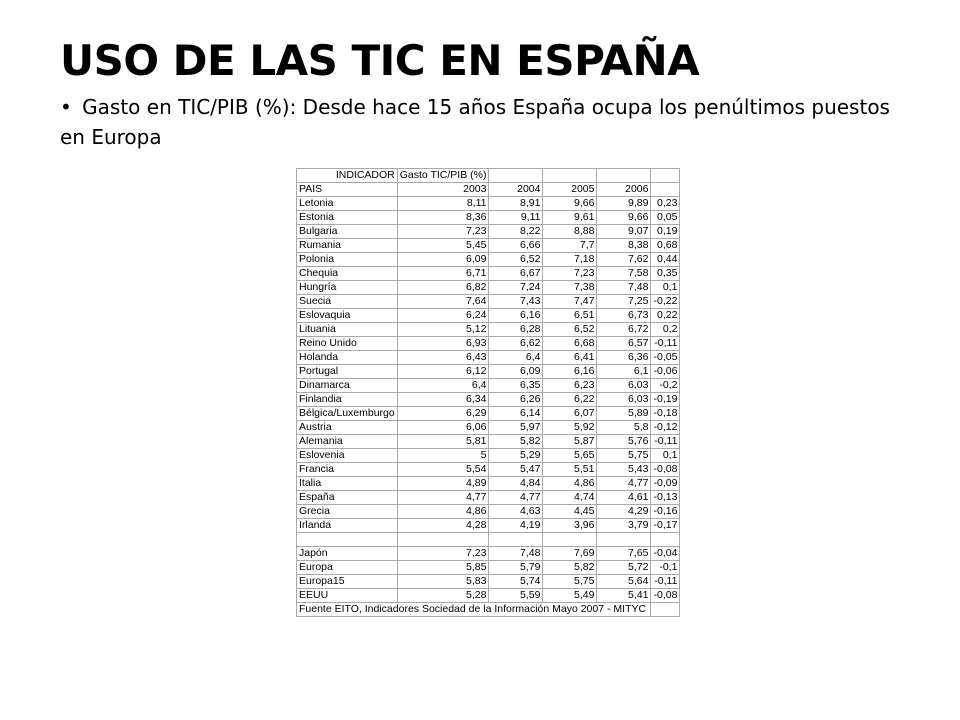  I want to click on value-cell: 5,87, so click(570, 441).